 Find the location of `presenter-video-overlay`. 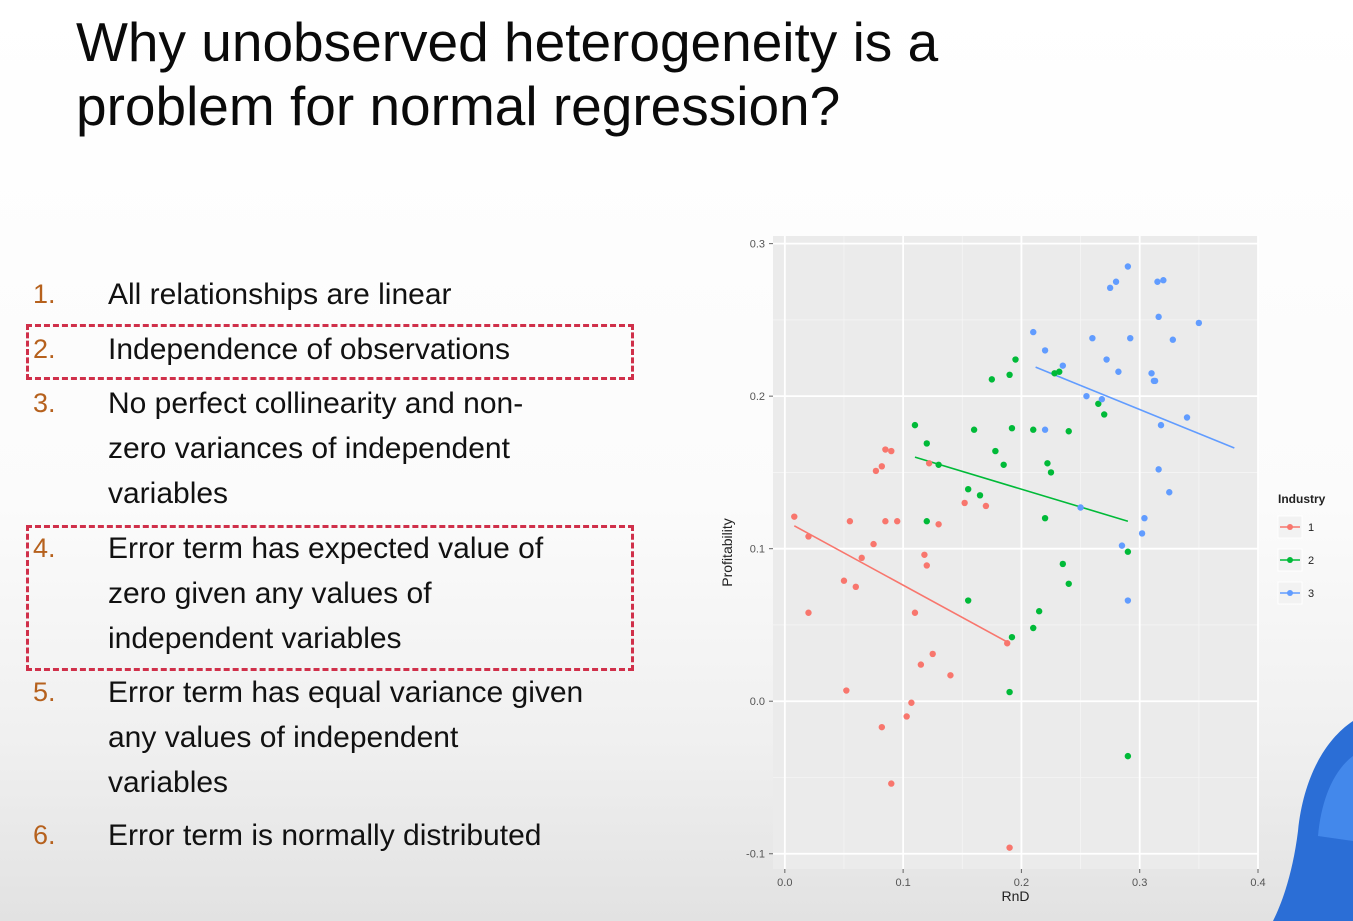

presenter-video-overlay is located at coordinates (1278, 791).